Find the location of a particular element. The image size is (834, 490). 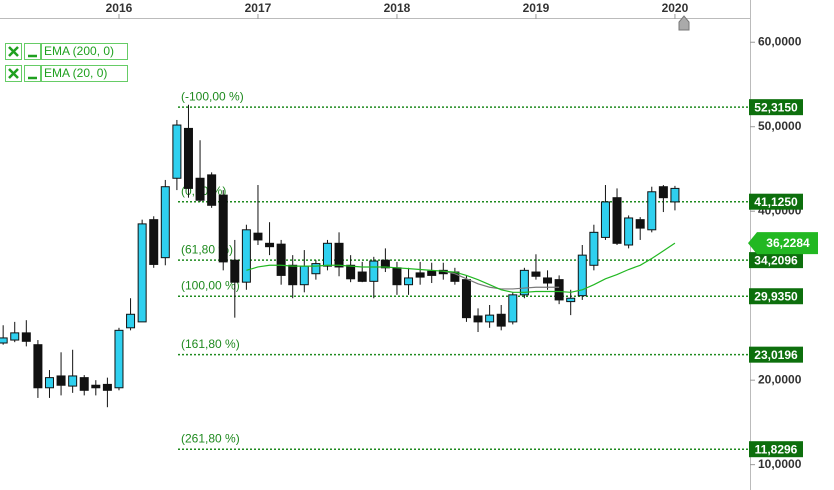

fib-label: (261,80 %) is located at coordinates (210, 438).